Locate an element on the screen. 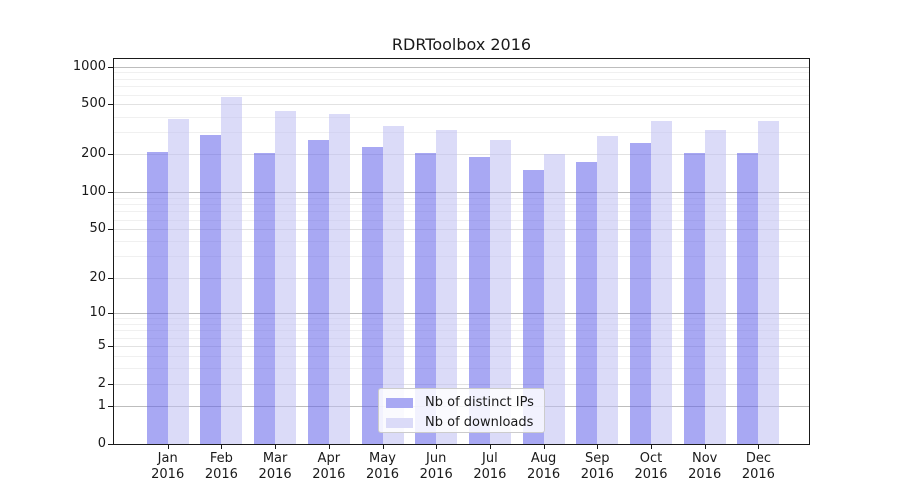  bar-dec-downloads is located at coordinates (769, 282).